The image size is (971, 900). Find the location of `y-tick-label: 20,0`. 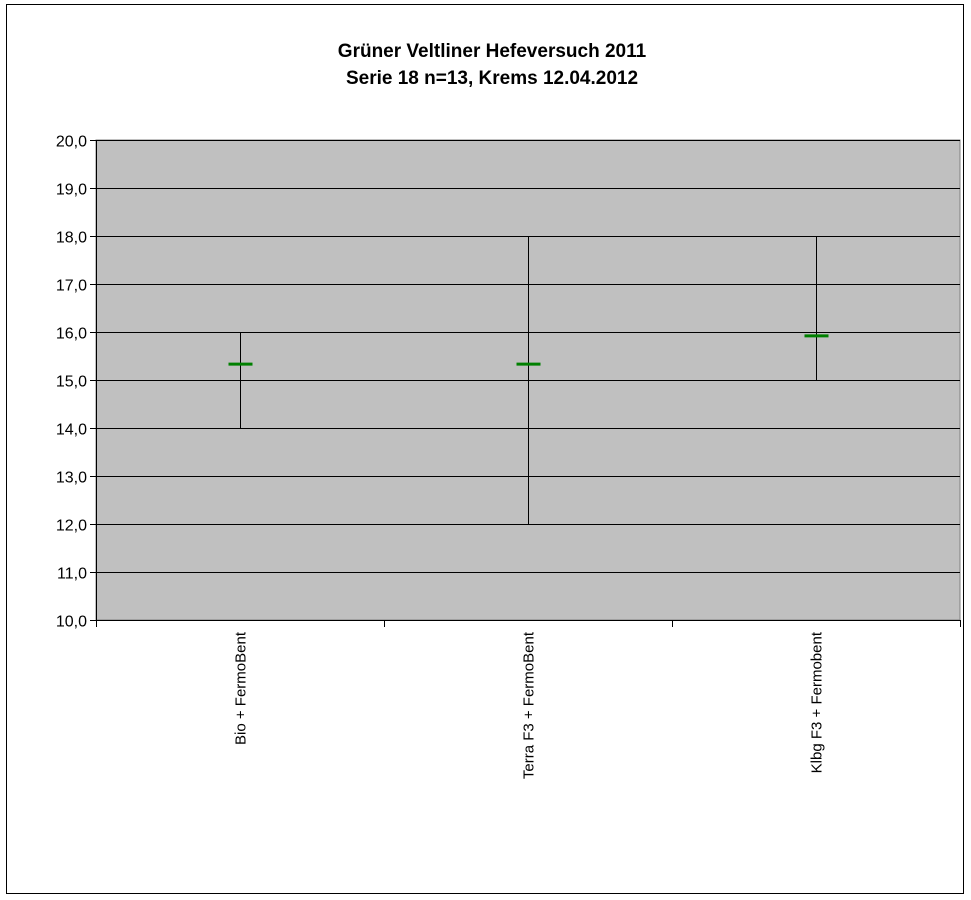

y-tick-label: 20,0 is located at coordinates (71, 142).